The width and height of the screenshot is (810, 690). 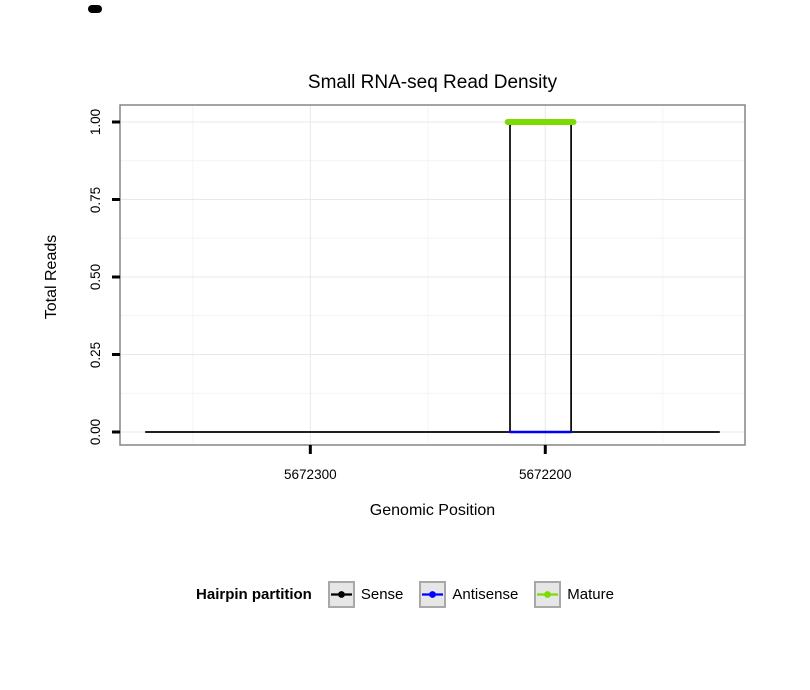 I want to click on legend-entry-antisense: Antisense, so click(x=468, y=594).